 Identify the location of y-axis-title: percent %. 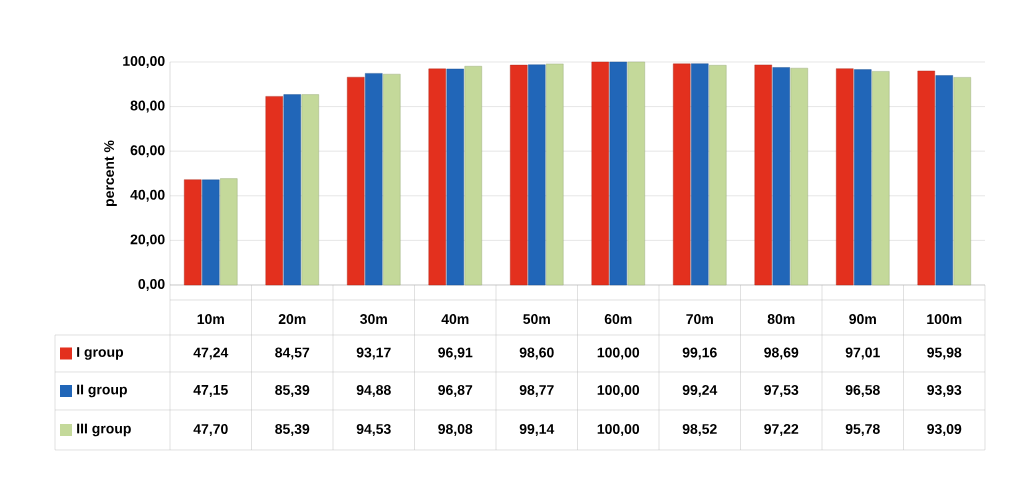
(110, 173).